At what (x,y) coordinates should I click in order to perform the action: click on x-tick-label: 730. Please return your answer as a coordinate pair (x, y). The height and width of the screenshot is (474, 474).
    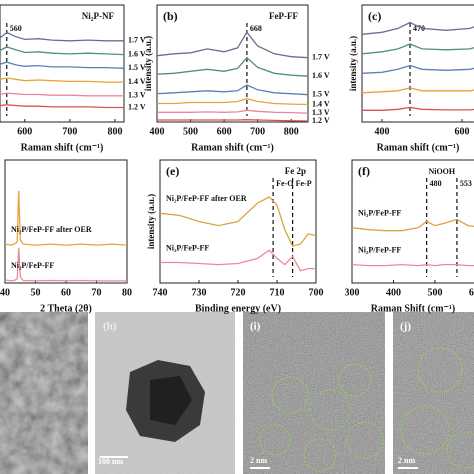
    Looking at the image, I should click on (199, 292).